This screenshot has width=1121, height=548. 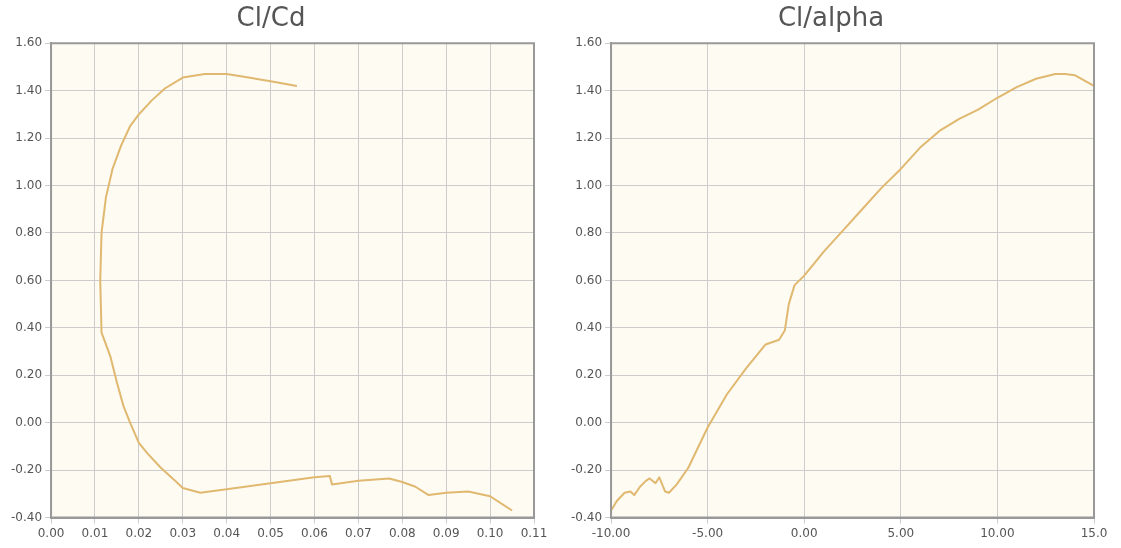 I want to click on x-tick-label: 0.03, so click(x=183, y=532).